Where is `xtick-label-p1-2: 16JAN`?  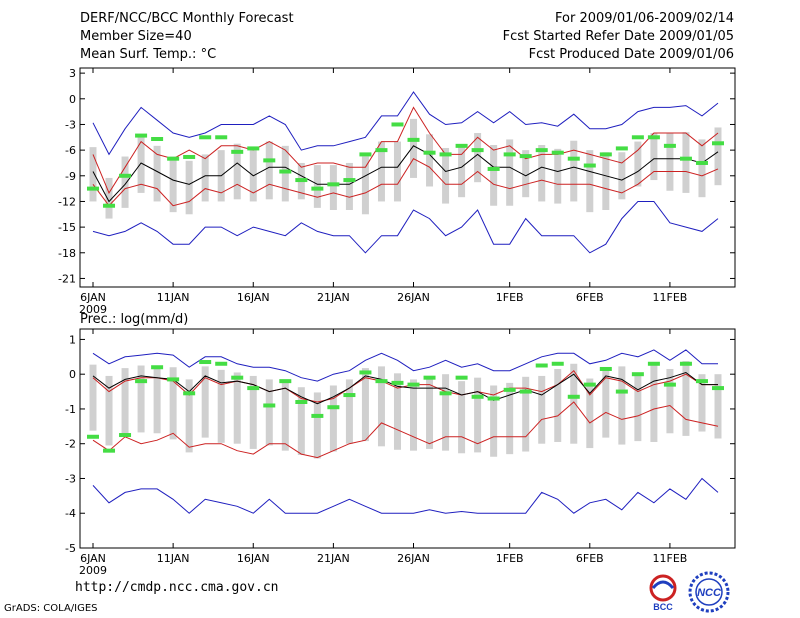 xtick-label-p1-2: 16JAN is located at coordinates (253, 558).